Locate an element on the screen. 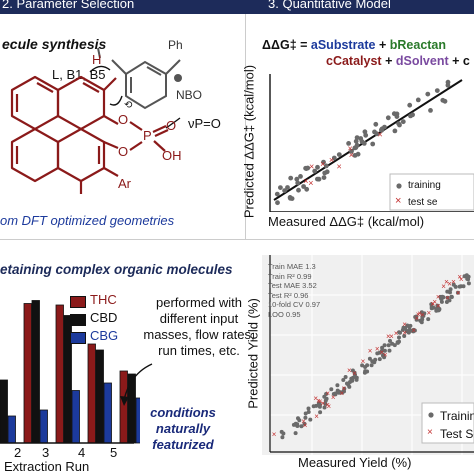 The image size is (474, 474). molecule-panel-title: ecule synthesis is located at coordinates (54, 44).